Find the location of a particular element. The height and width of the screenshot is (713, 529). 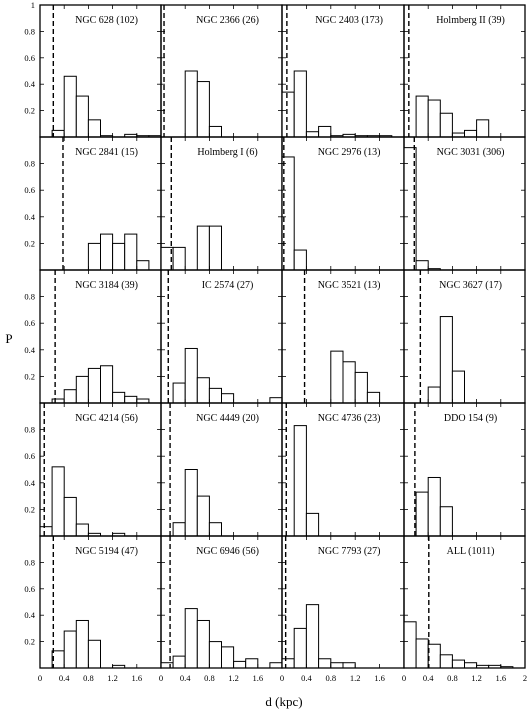

panel-title: NGC 7793 (27) is located at coordinates (349, 551).